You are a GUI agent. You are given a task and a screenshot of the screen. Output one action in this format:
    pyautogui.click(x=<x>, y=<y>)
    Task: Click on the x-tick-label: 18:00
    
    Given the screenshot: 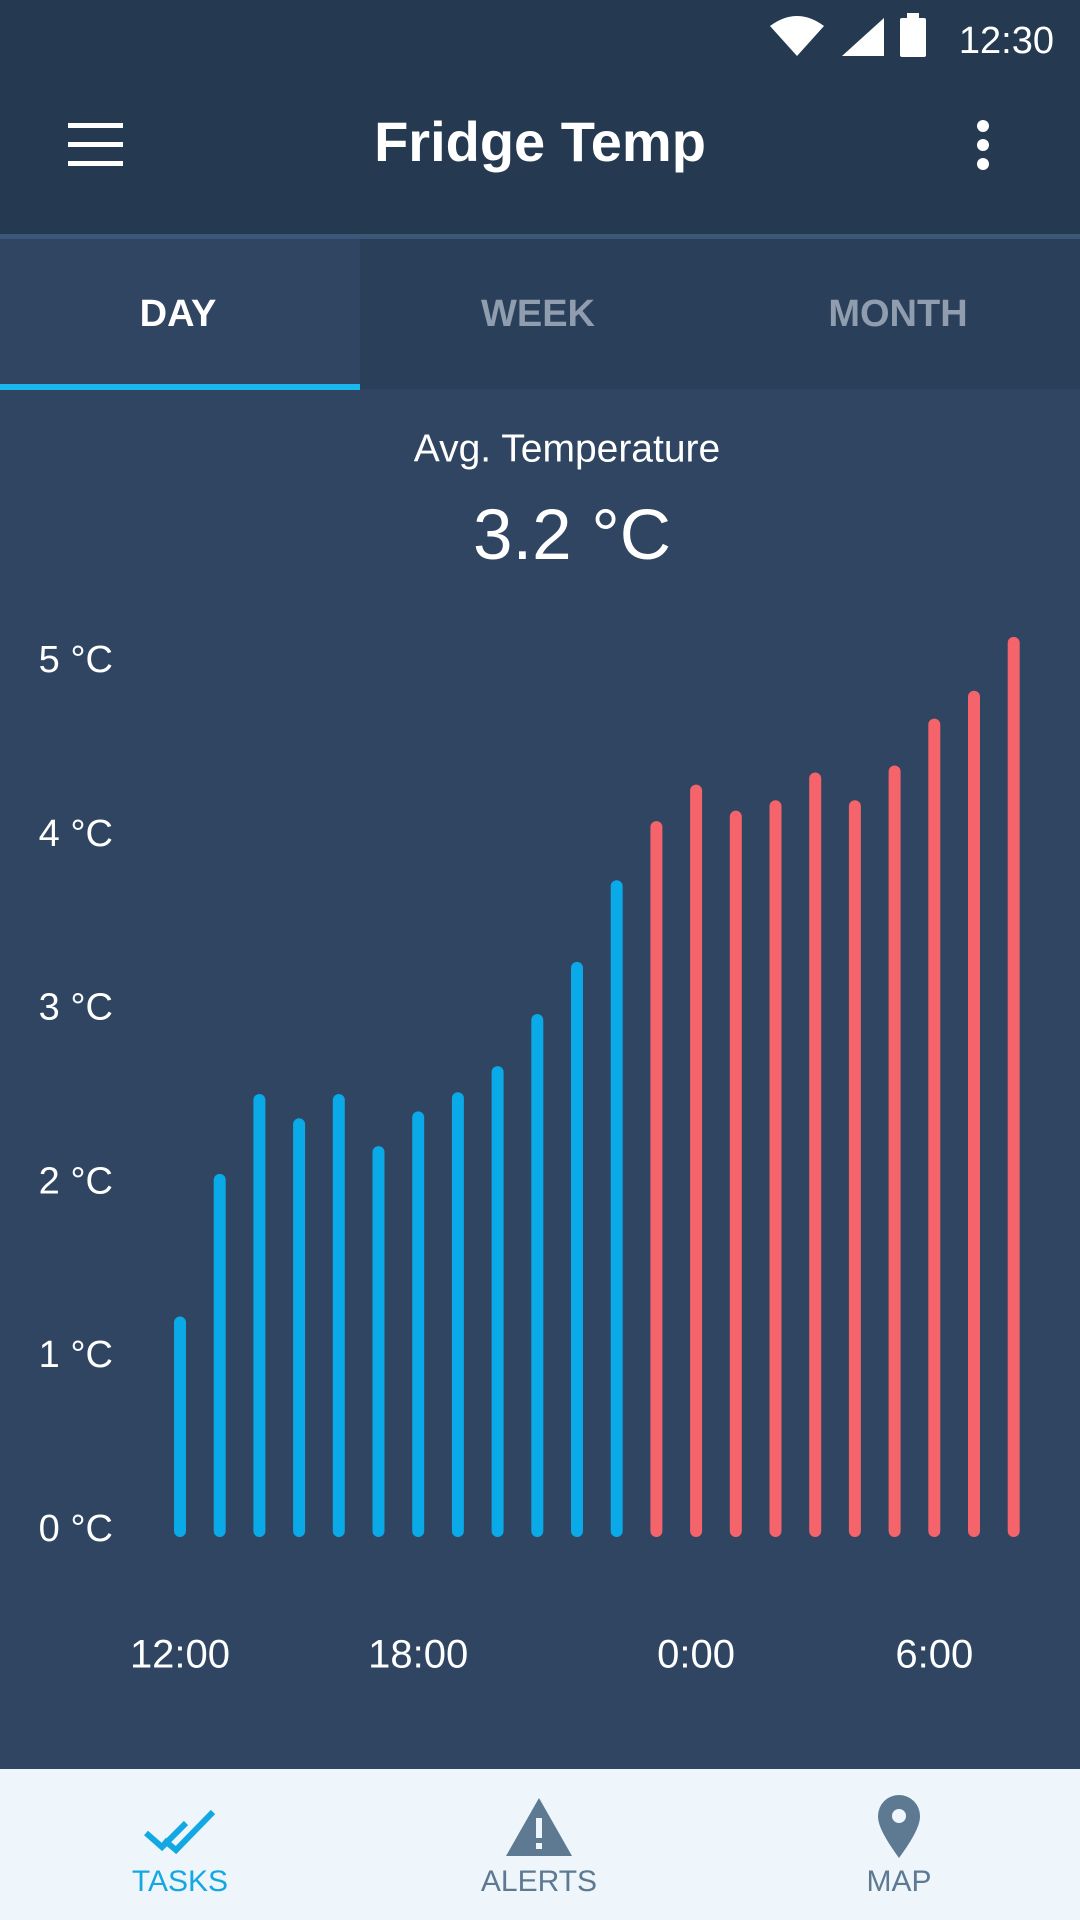 What is the action you would take?
    pyautogui.click(x=418, y=1655)
    